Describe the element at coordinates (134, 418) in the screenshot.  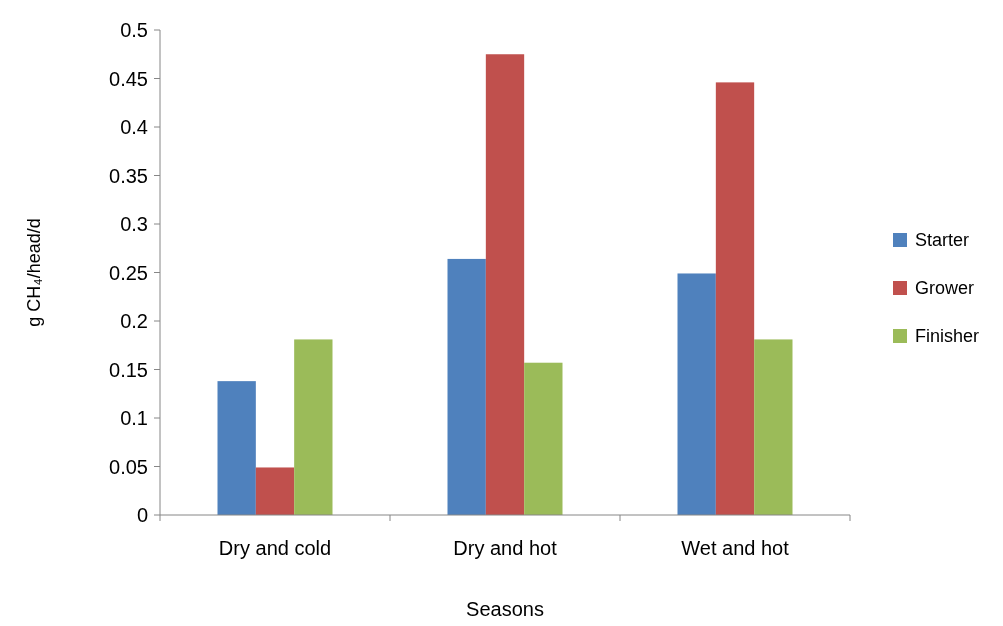
I see `y-tick-label: 0.1` at that location.